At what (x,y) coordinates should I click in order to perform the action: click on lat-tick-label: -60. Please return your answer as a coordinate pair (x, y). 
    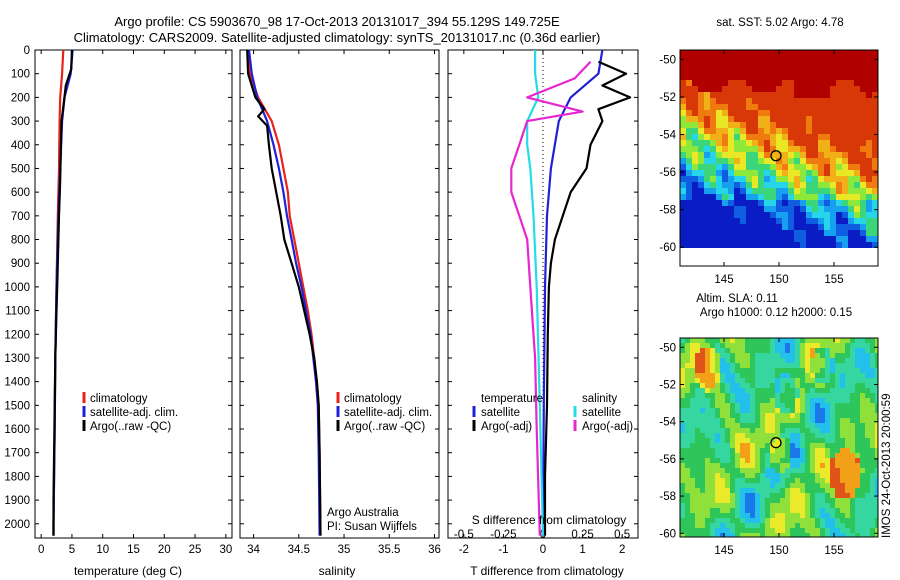
    Looking at the image, I should click on (667, 534).